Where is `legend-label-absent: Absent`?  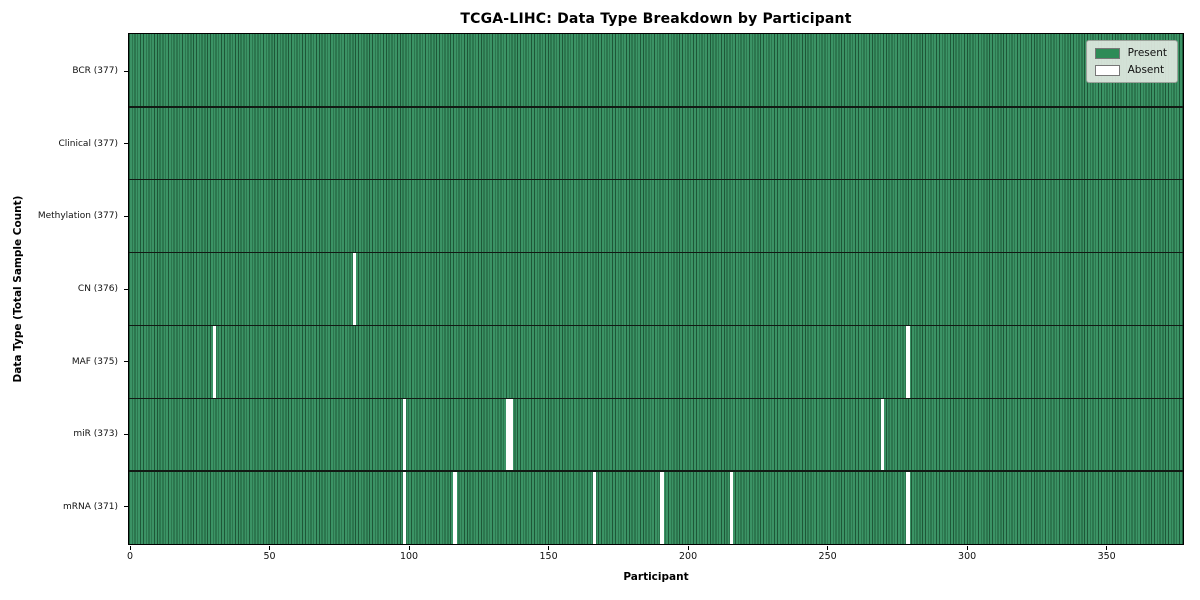 legend-label-absent: Absent is located at coordinates (1146, 70).